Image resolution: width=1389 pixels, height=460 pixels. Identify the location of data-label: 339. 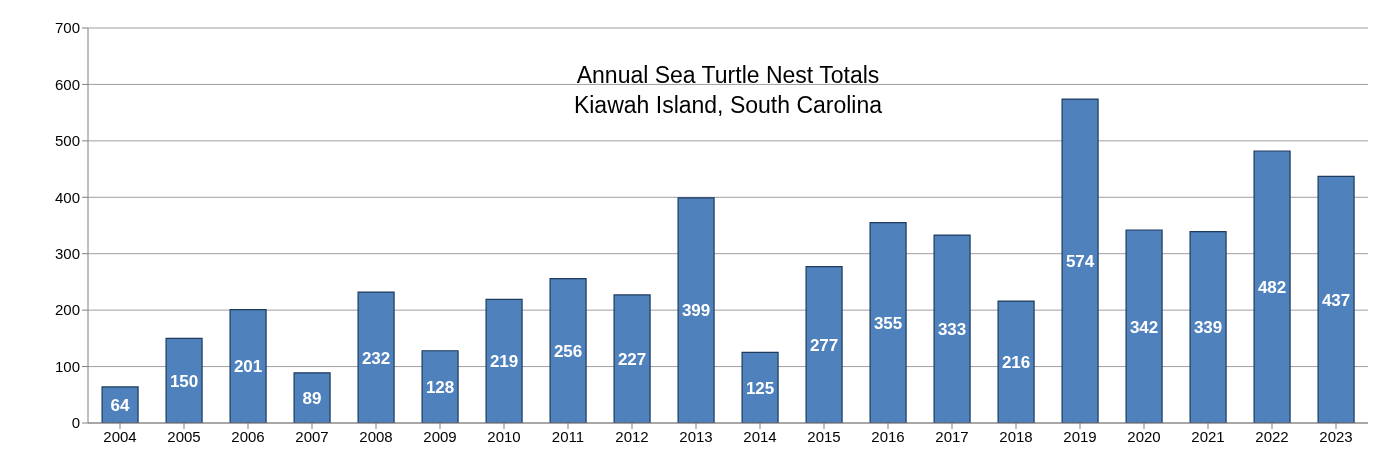
(1208, 328).